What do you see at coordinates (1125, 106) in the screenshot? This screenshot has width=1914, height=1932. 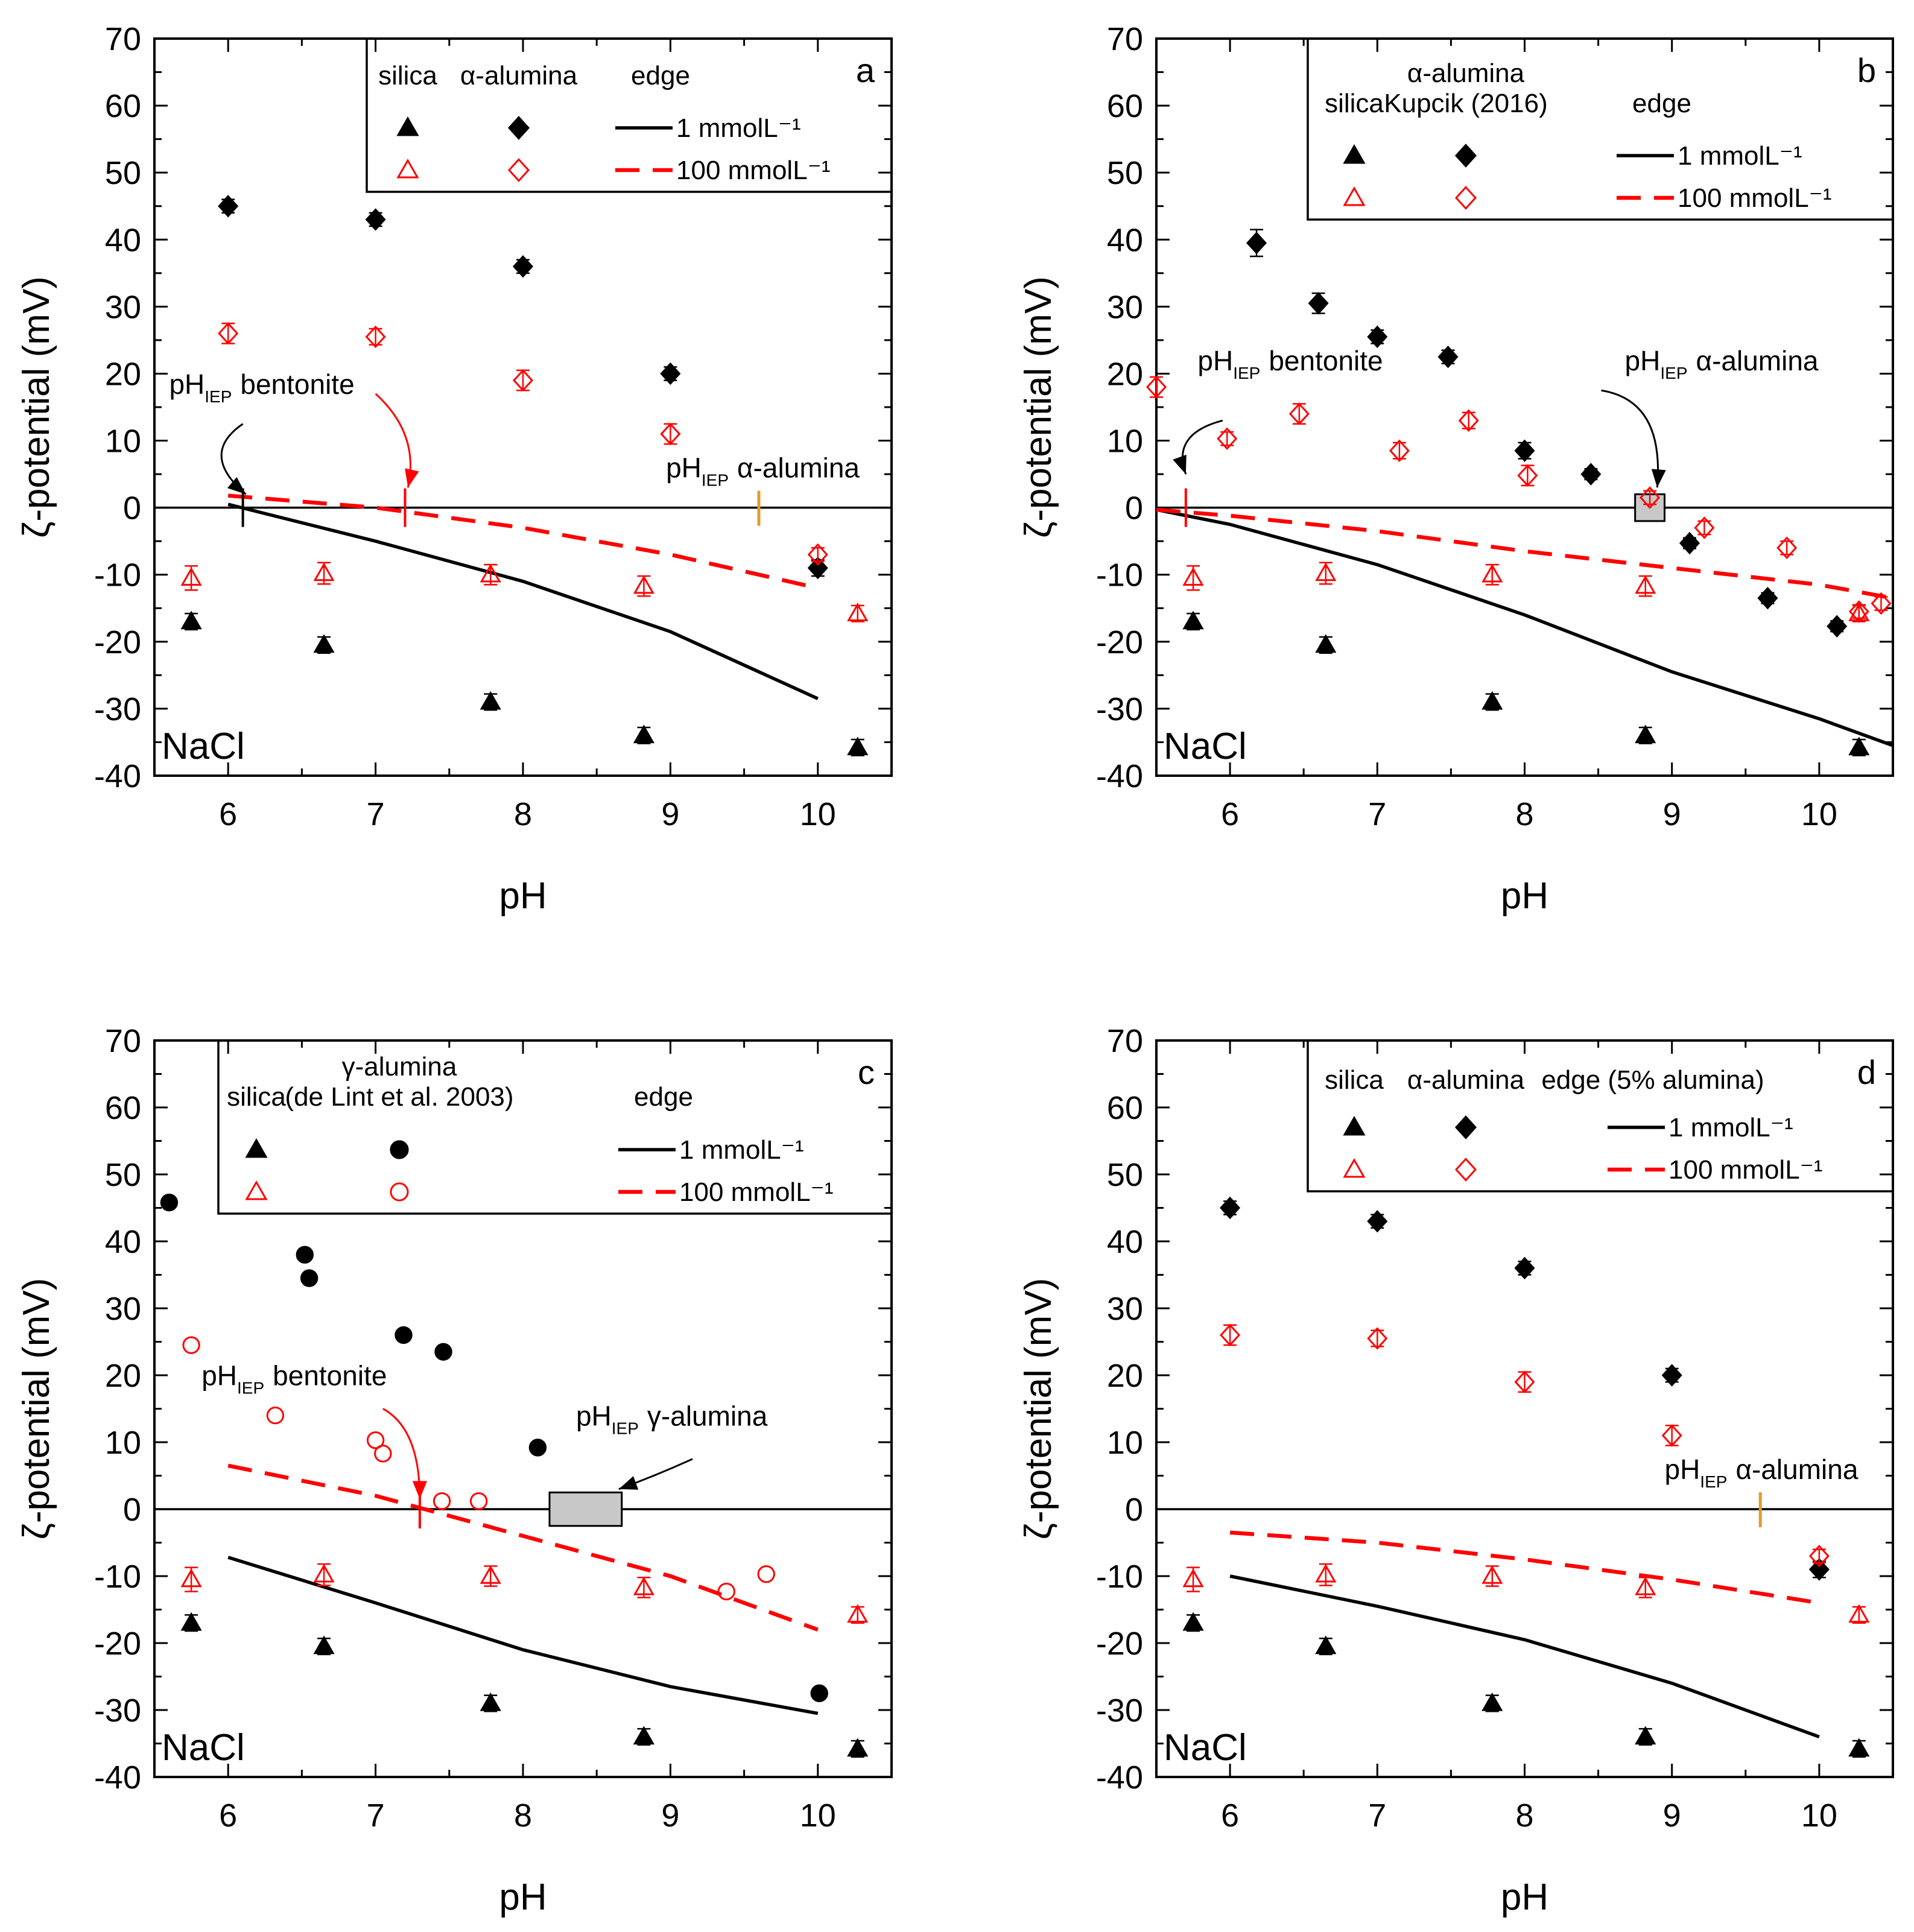 I see `y-tick-label: 60` at bounding box center [1125, 106].